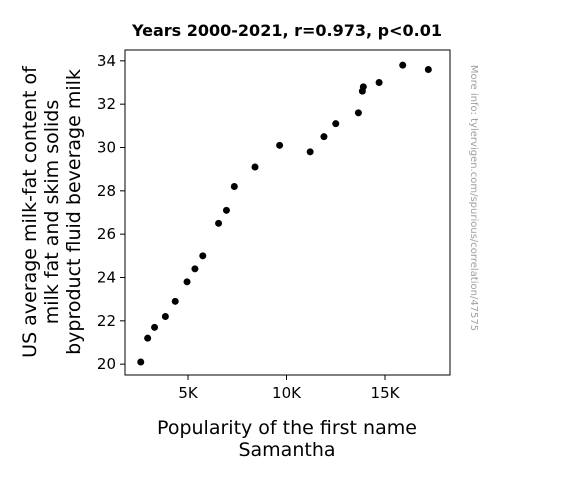  Describe the element at coordinates (188, 393) in the screenshot. I see `x-tick-label-0: 5K` at that location.